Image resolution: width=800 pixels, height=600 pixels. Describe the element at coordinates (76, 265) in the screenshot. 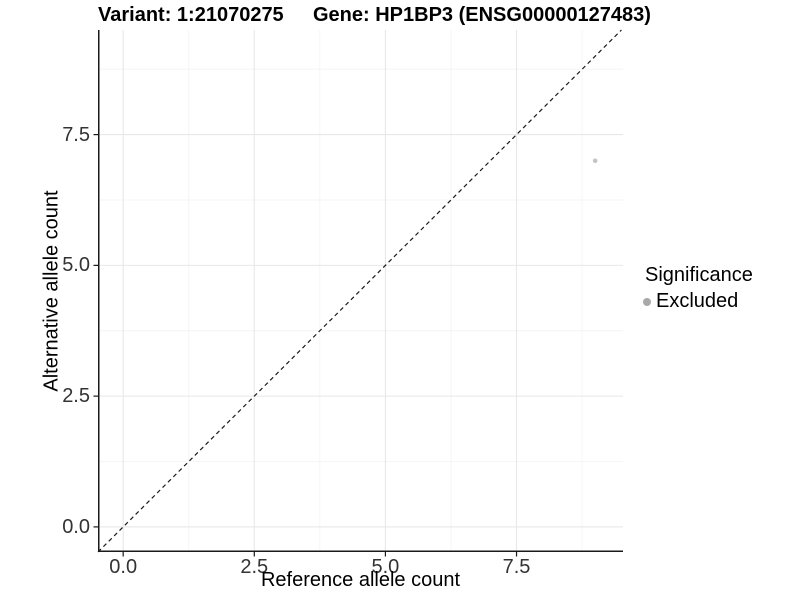

I see `y-tick-label: 5.0` at that location.